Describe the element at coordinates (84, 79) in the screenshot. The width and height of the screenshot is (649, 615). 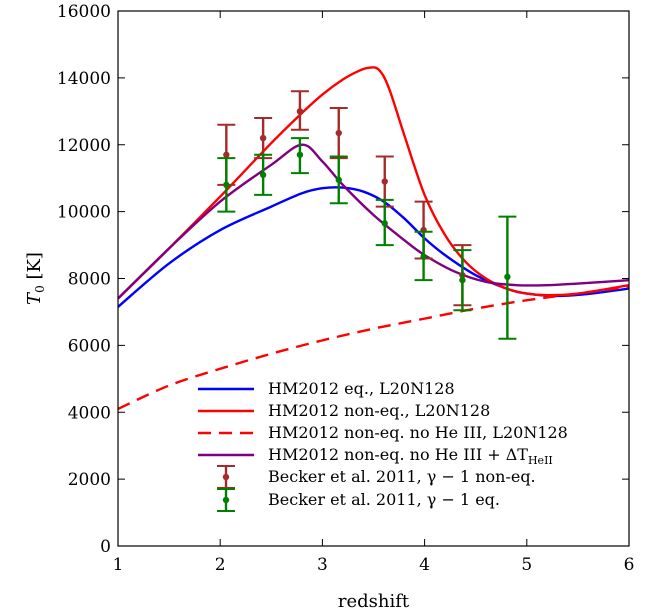
I see `y-tick-label: 14000` at that location.